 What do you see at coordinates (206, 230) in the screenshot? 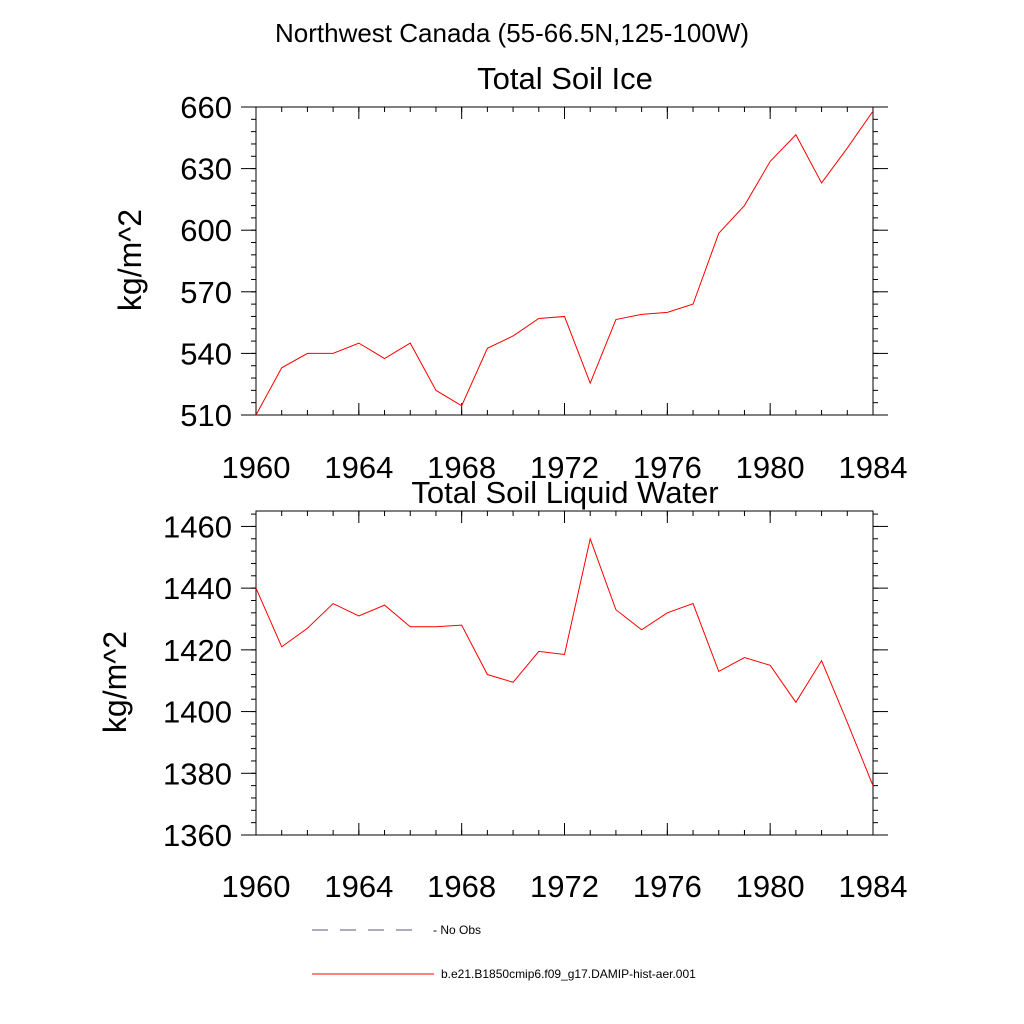
I see `y-tick-label: 600` at bounding box center [206, 230].